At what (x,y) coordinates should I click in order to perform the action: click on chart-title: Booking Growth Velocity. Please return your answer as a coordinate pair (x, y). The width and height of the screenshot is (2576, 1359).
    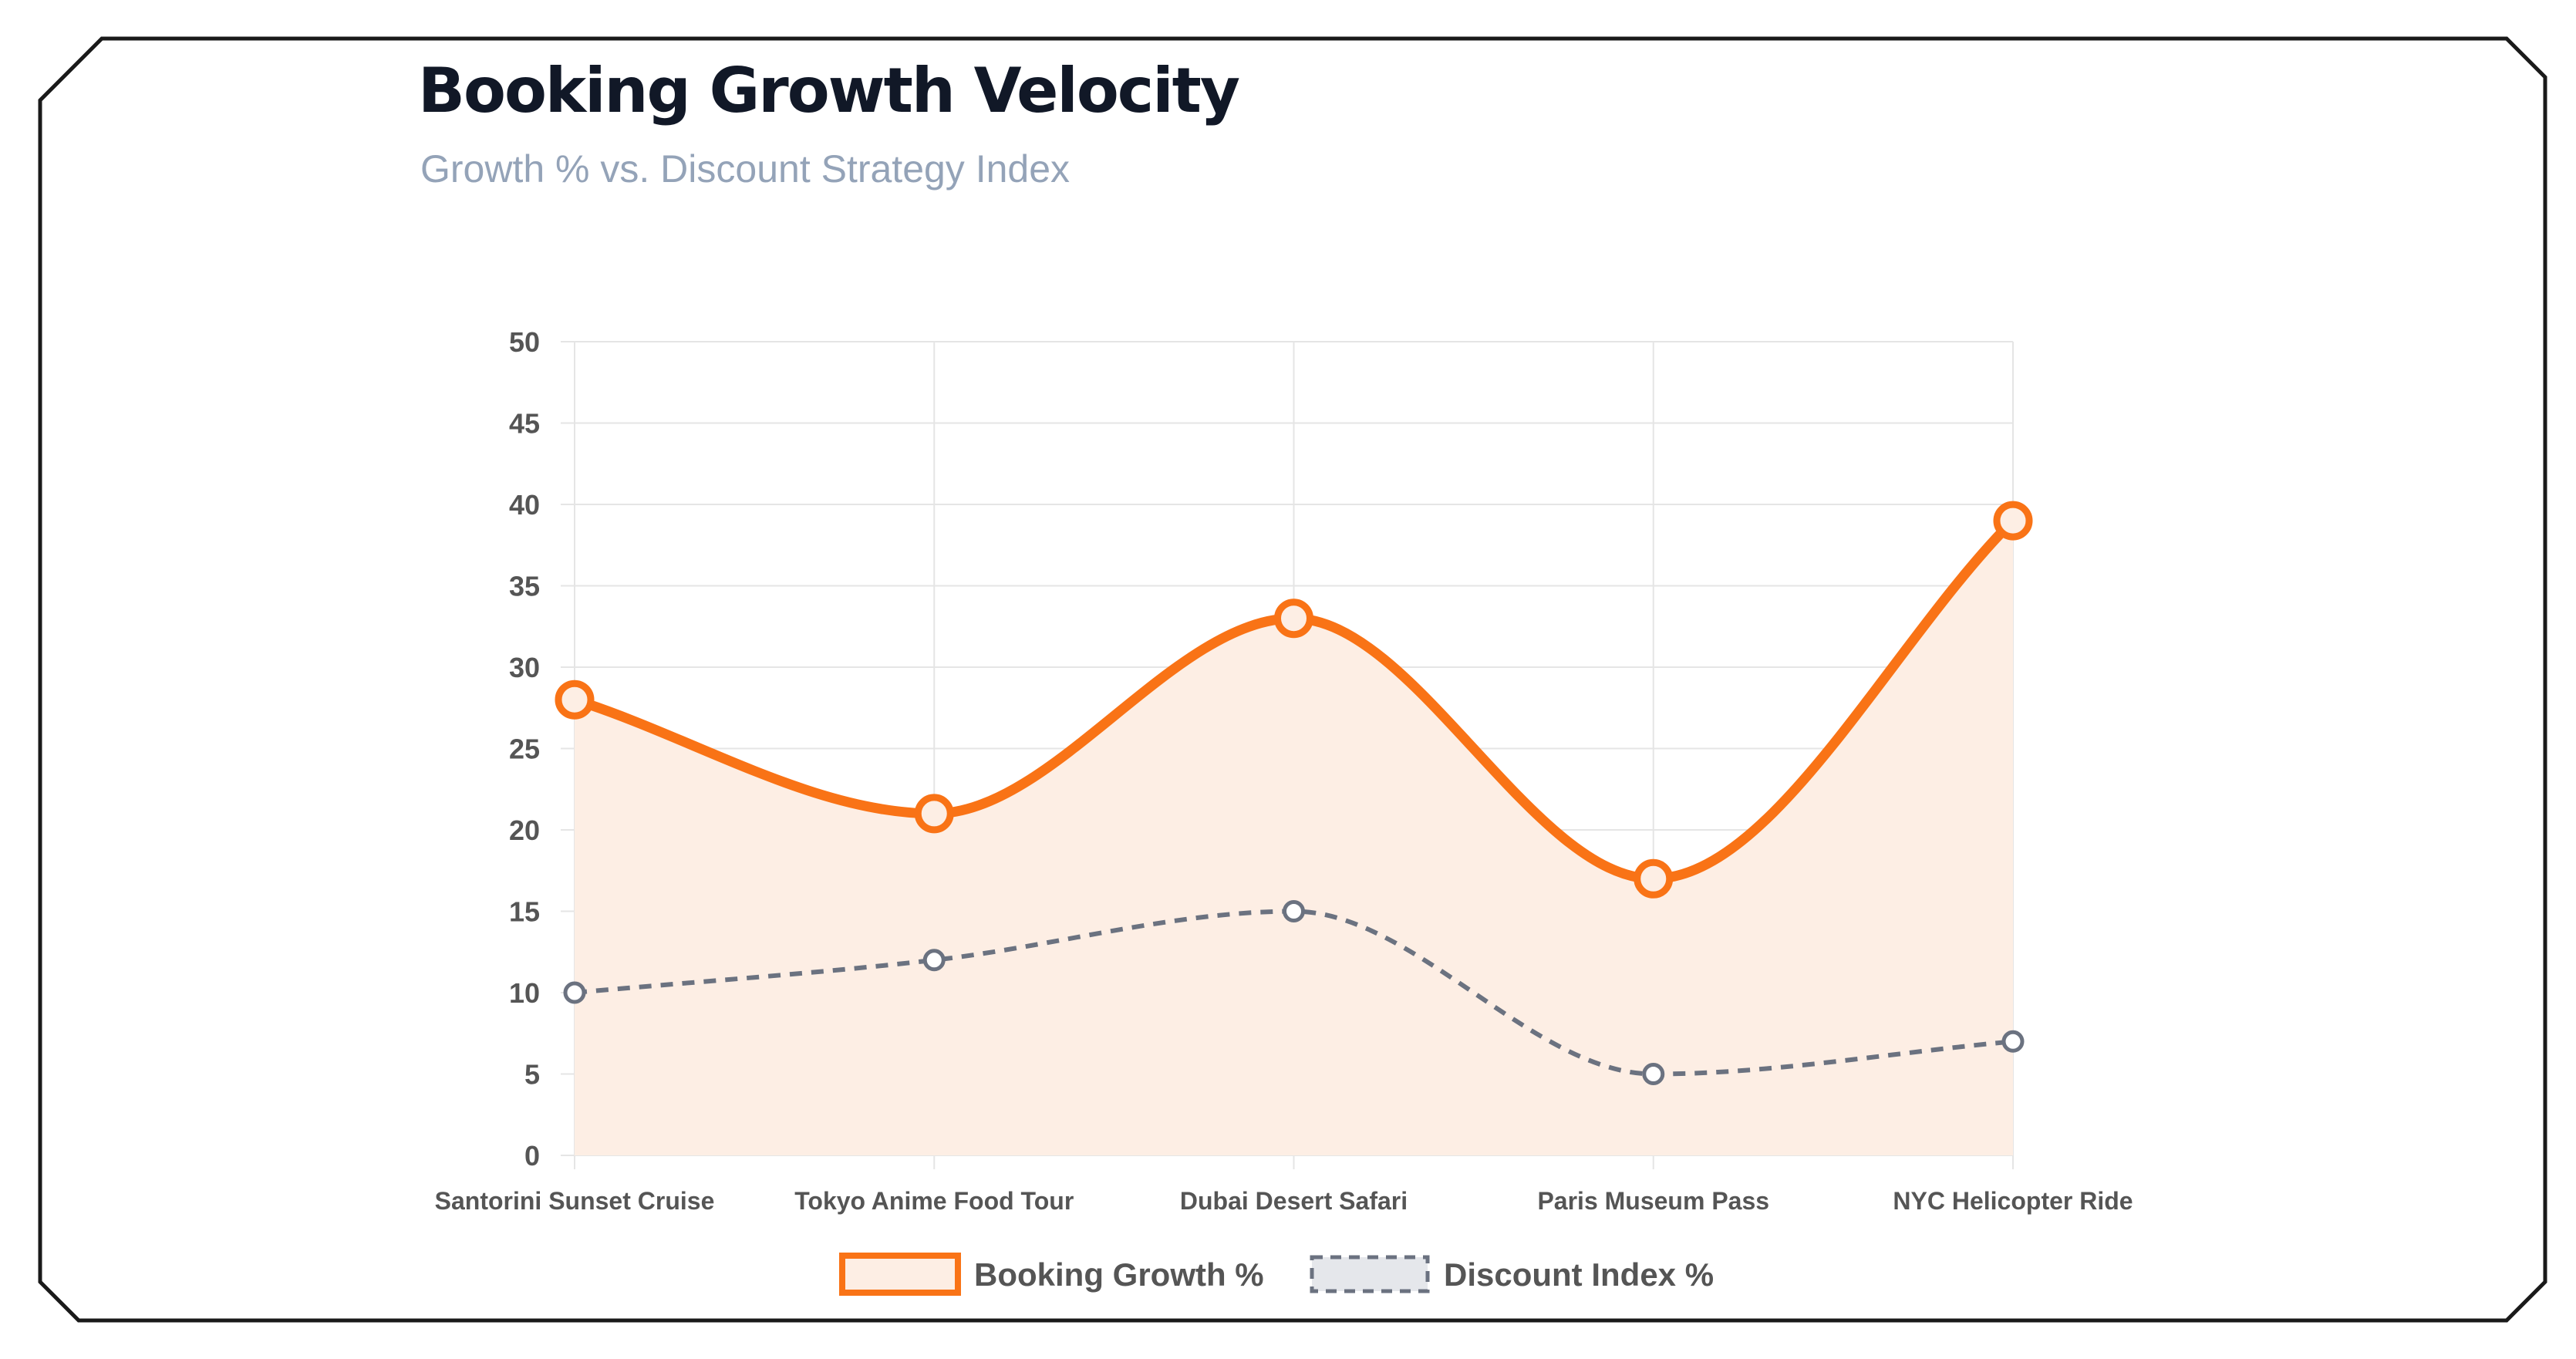
    Looking at the image, I should click on (829, 90).